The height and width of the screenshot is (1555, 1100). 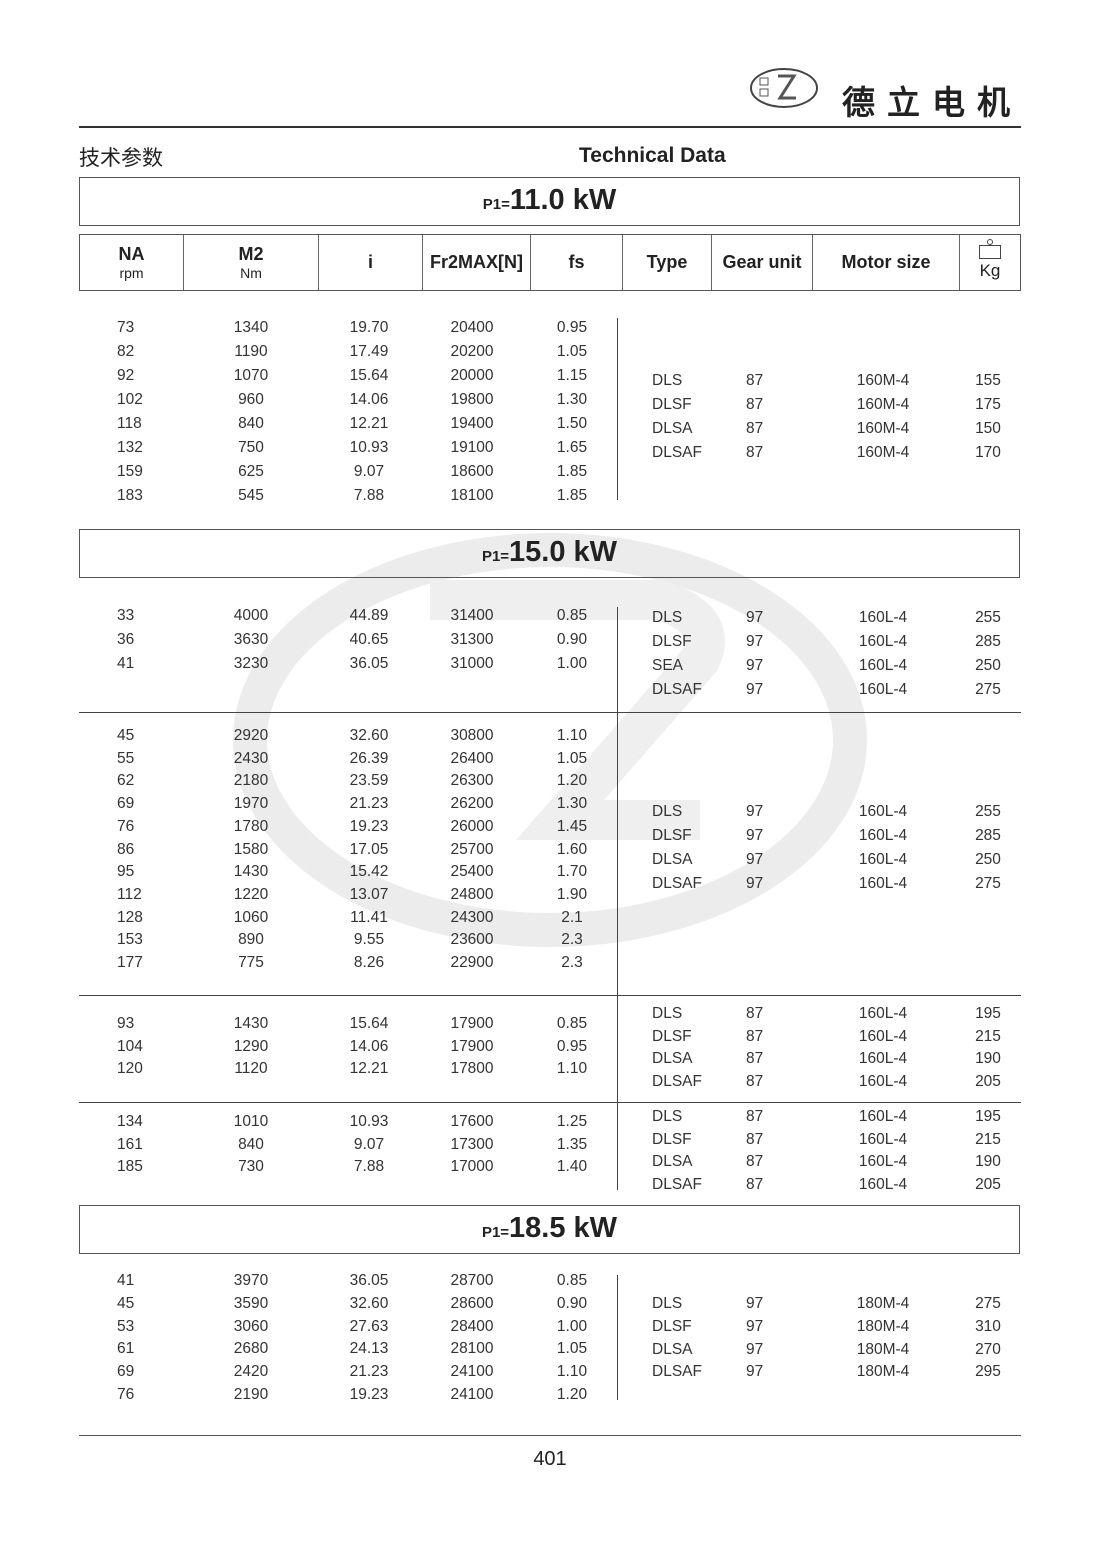 I want to click on table-cell: 26400, so click(x=472, y=758).